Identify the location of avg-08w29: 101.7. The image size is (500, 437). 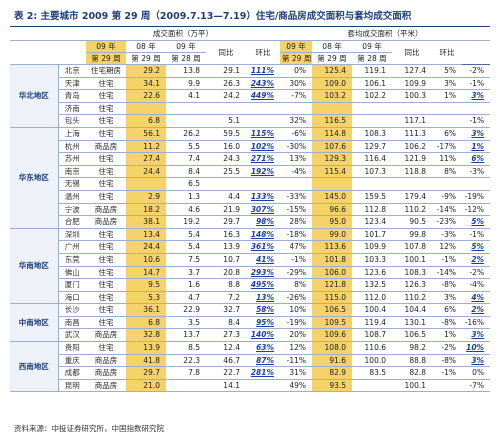
(372, 234).